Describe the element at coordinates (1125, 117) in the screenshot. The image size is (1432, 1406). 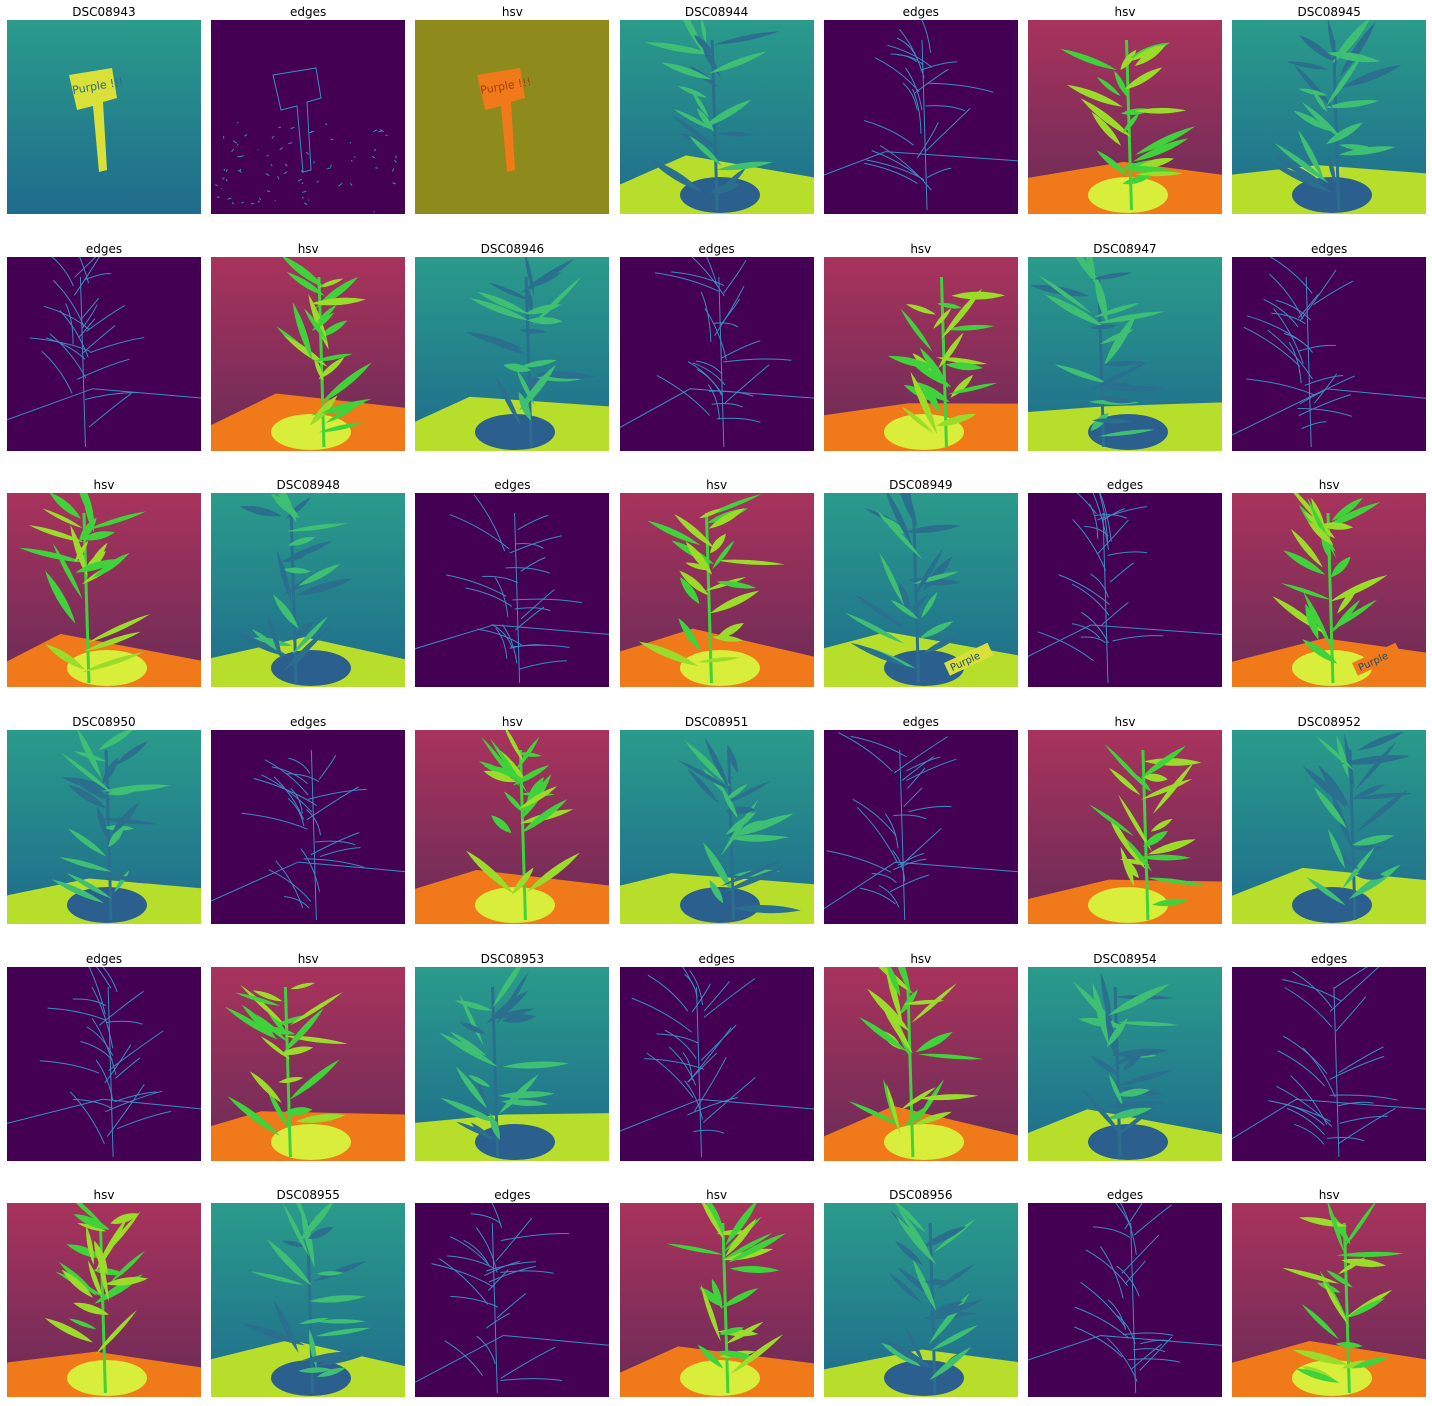
I see `image-hsv` at that location.